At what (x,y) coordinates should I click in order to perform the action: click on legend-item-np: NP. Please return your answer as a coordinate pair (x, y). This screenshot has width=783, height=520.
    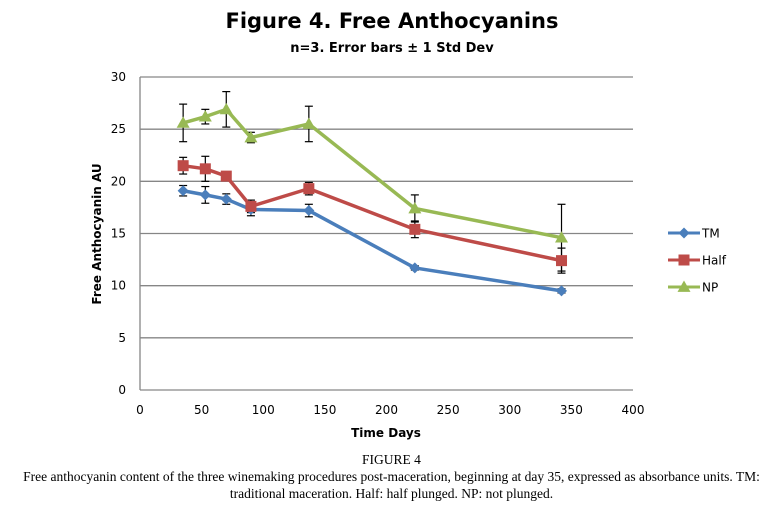
    Looking at the image, I should click on (693, 287).